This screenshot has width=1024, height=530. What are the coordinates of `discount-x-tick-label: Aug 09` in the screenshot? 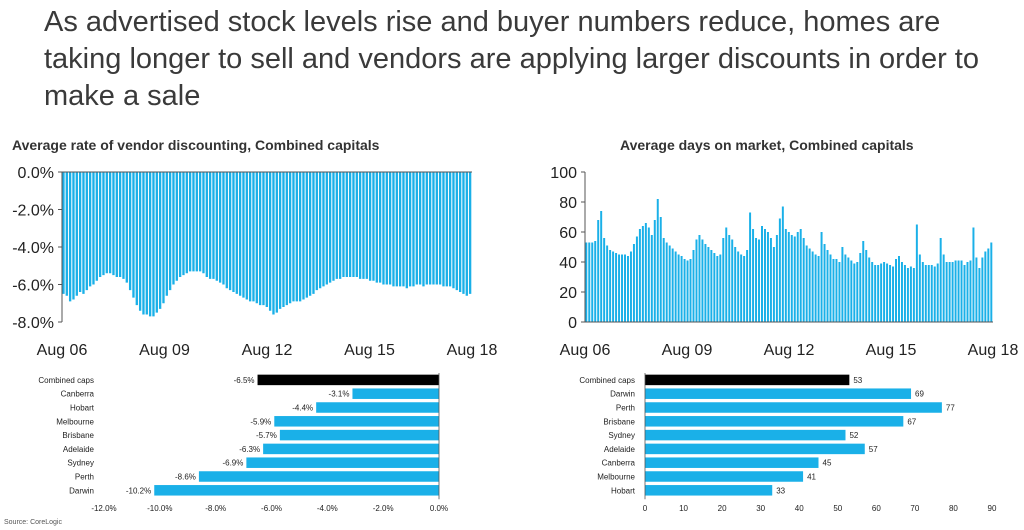 It's located at (164, 350).